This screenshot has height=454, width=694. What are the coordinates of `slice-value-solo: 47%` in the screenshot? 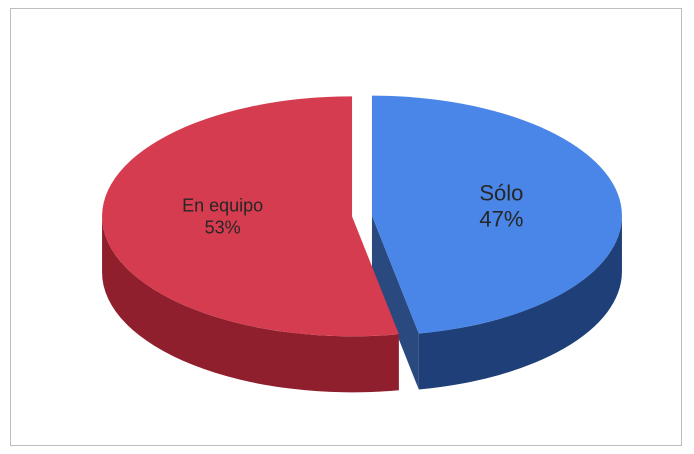 It's located at (501, 219).